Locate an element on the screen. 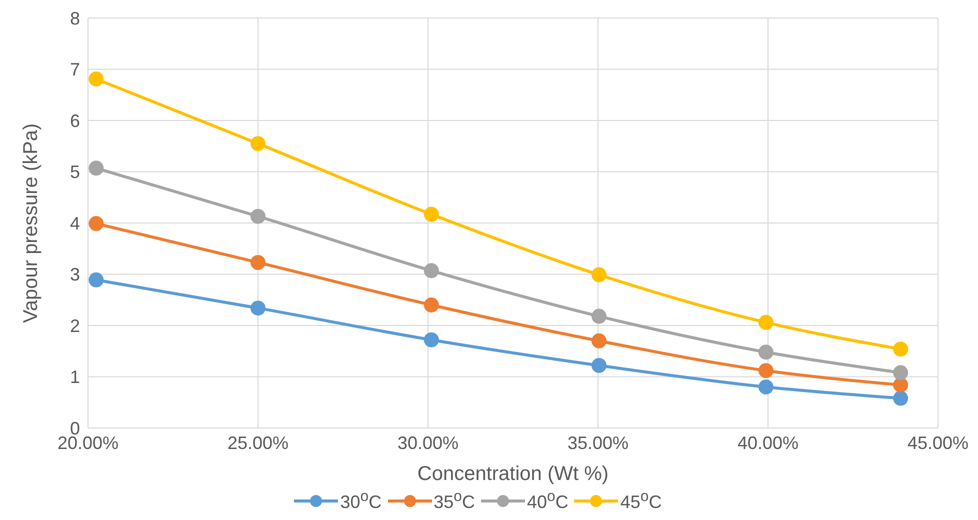 Image resolution: width=978 pixels, height=520 pixels. y-tick-label: 4 is located at coordinates (75, 223).